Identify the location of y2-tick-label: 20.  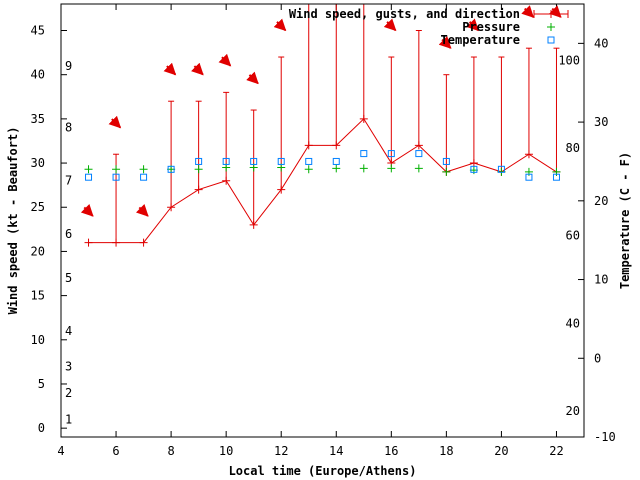
(601, 201).